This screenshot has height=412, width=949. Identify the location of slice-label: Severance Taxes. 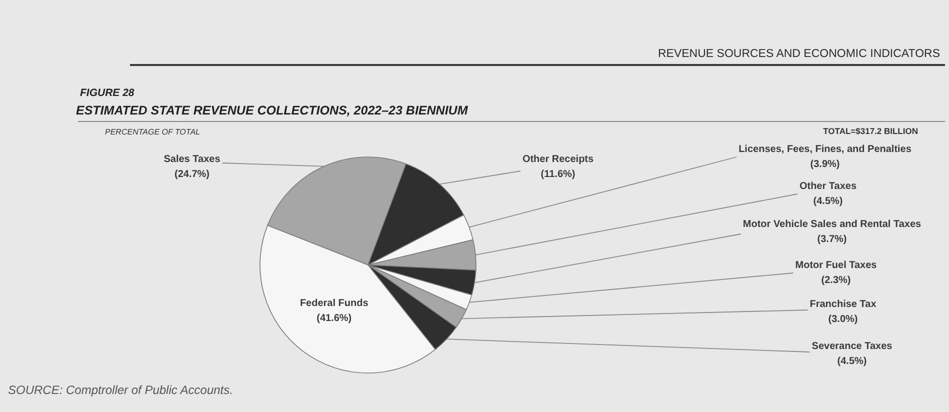
(852, 346).